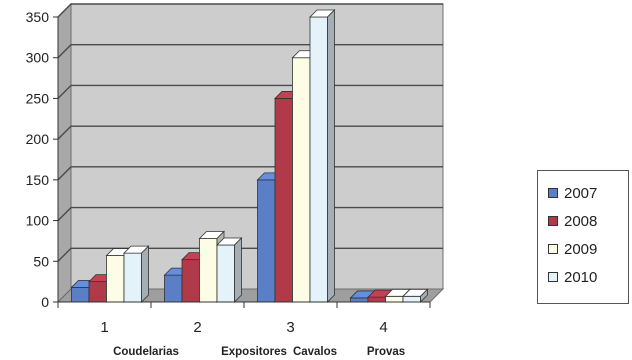 This screenshot has width=632, height=360. What do you see at coordinates (581, 221) in the screenshot?
I see `legend-label-2008: 2008` at bounding box center [581, 221].